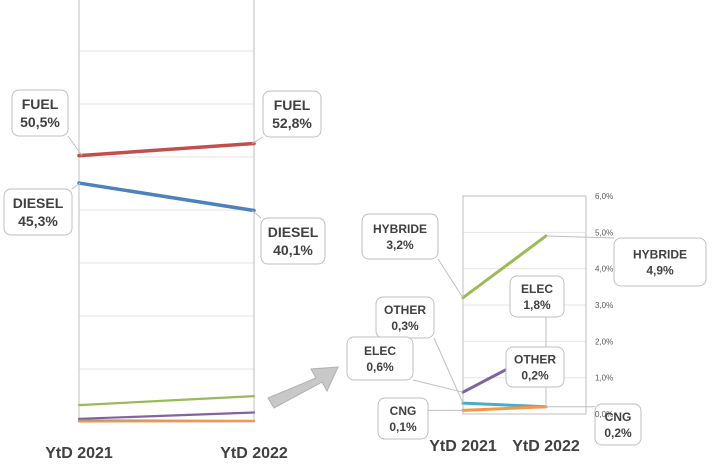  Describe the element at coordinates (380, 351) in the screenshot. I see `zoom-data-label-elec-2021-text: ELEC` at that location.